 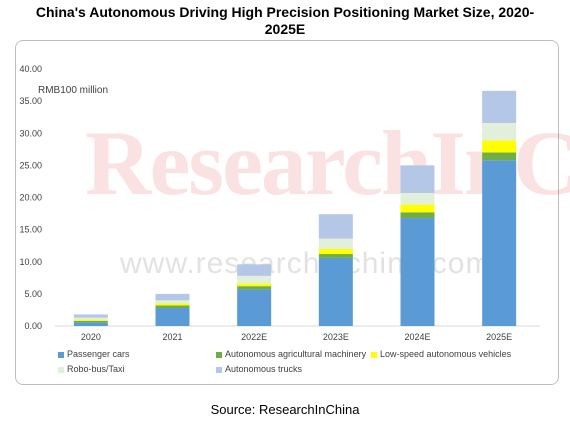 What do you see at coordinates (417, 337) in the screenshot?
I see `x-tick-label: 2024E` at bounding box center [417, 337].